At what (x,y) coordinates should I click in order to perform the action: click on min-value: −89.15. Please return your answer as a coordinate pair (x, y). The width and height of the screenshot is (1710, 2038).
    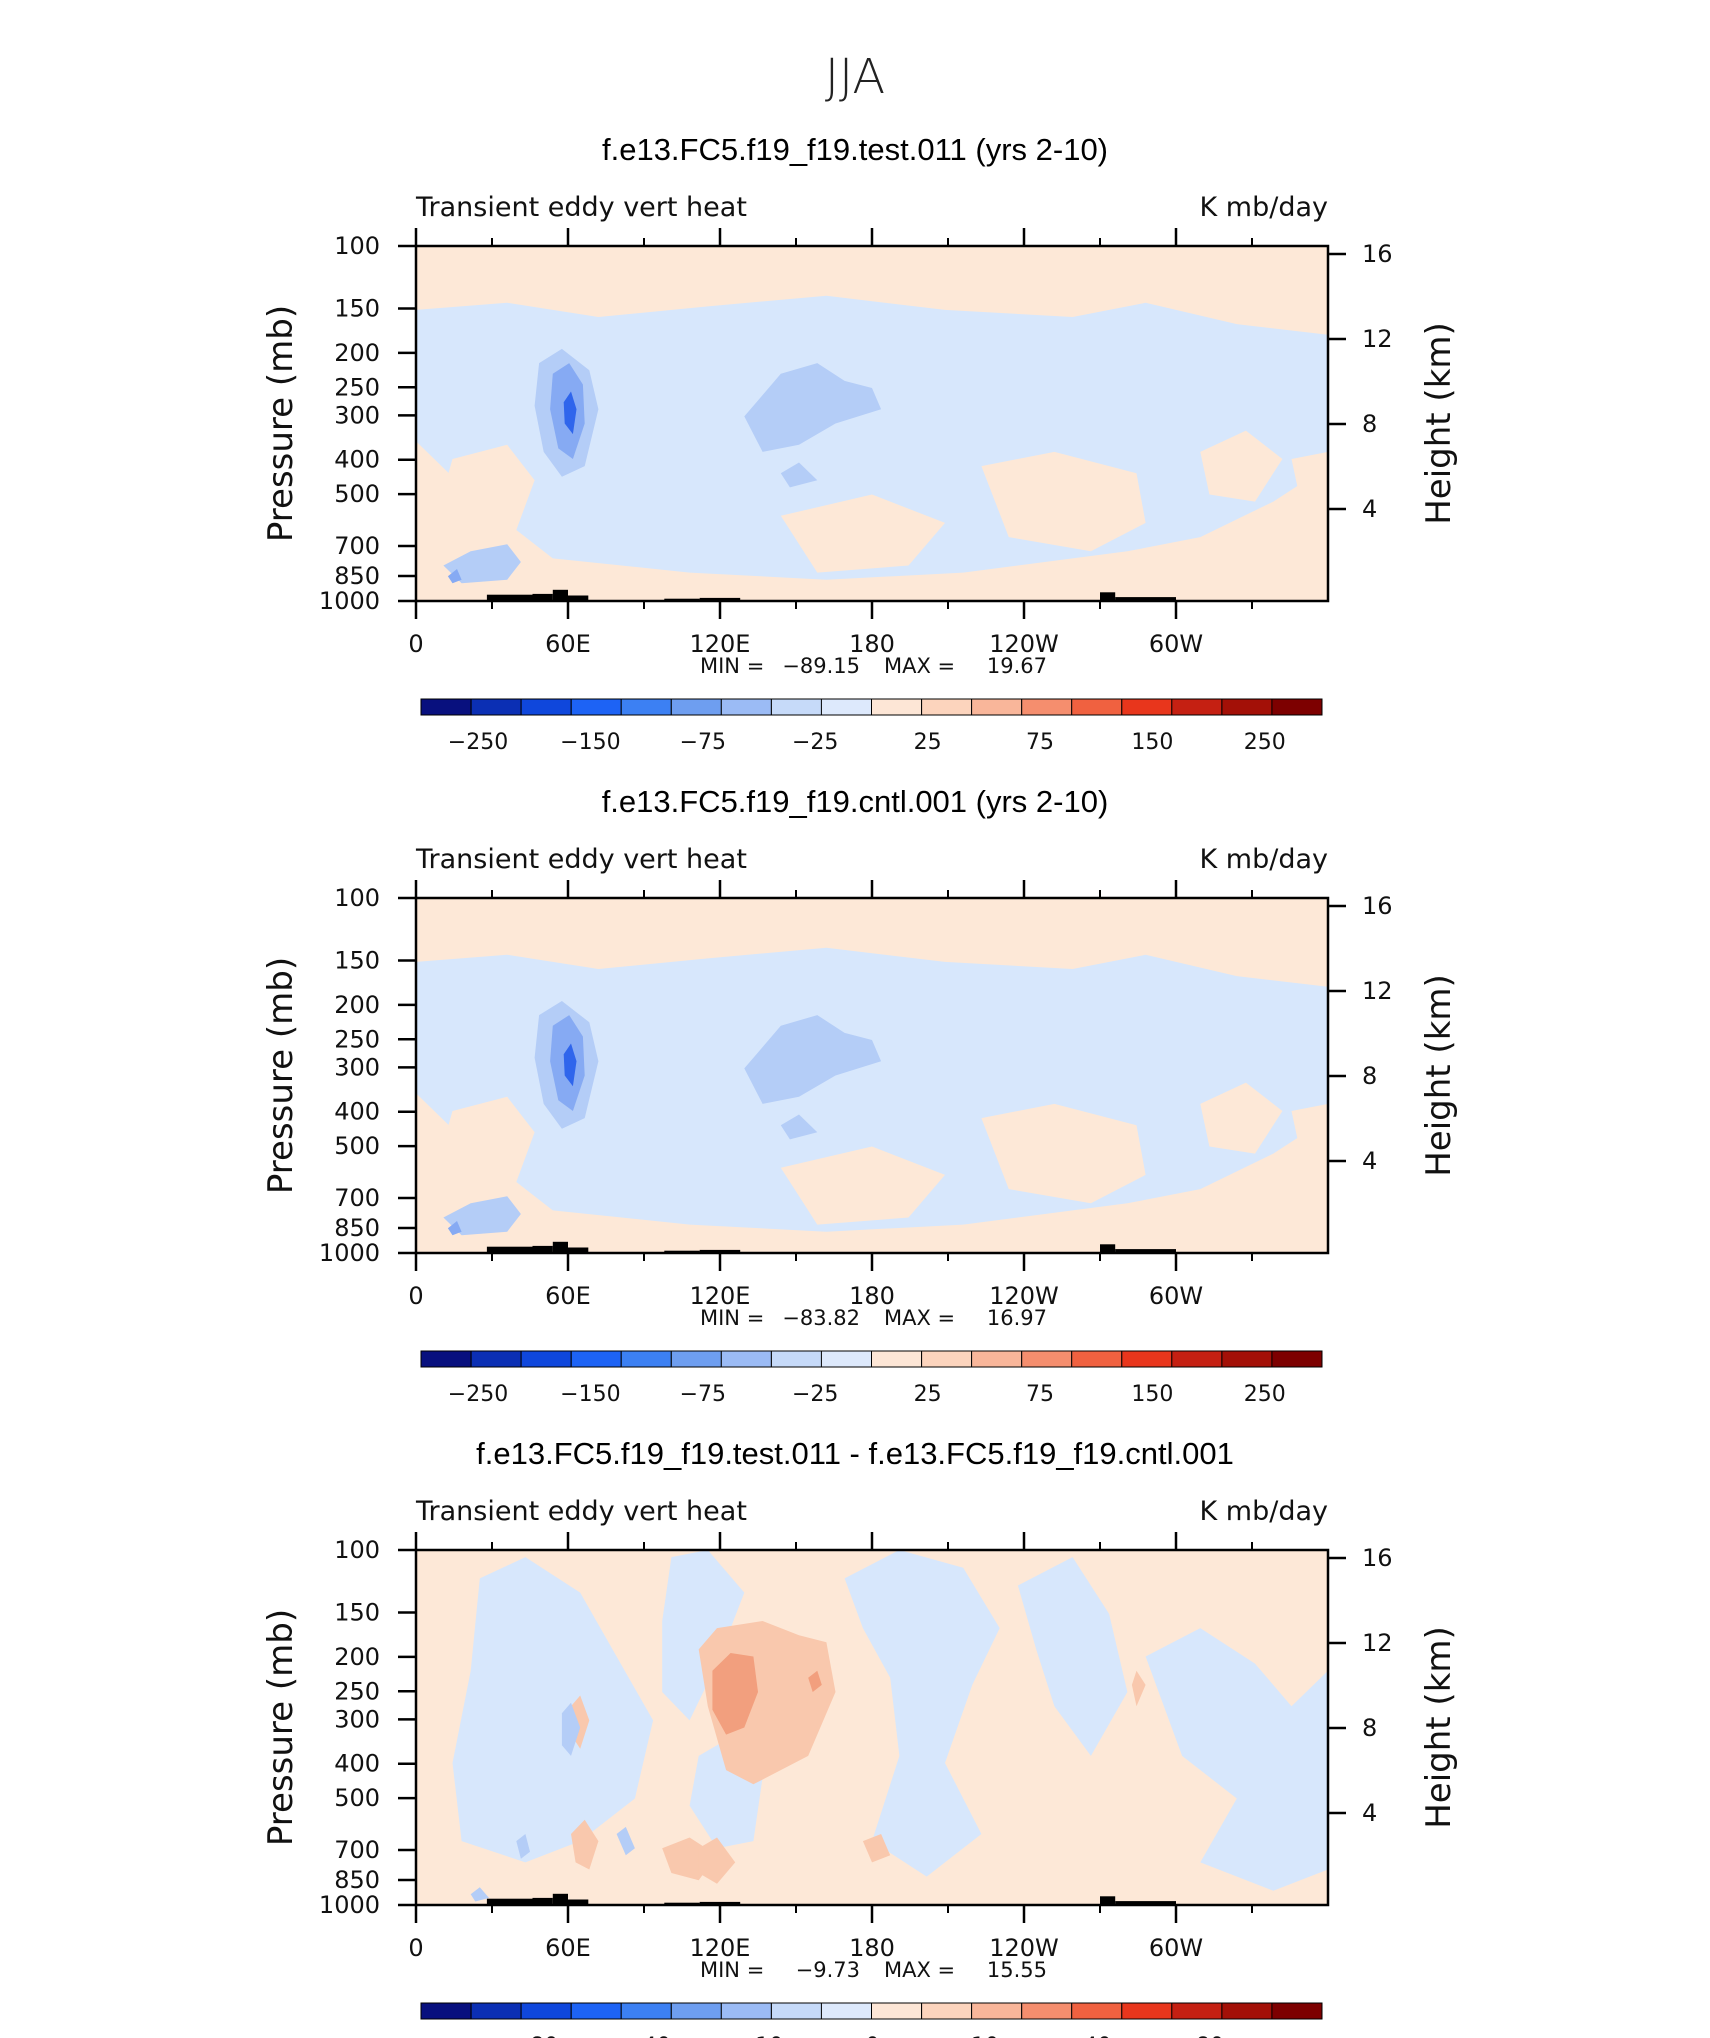
    Looking at the image, I should click on (821, 666).